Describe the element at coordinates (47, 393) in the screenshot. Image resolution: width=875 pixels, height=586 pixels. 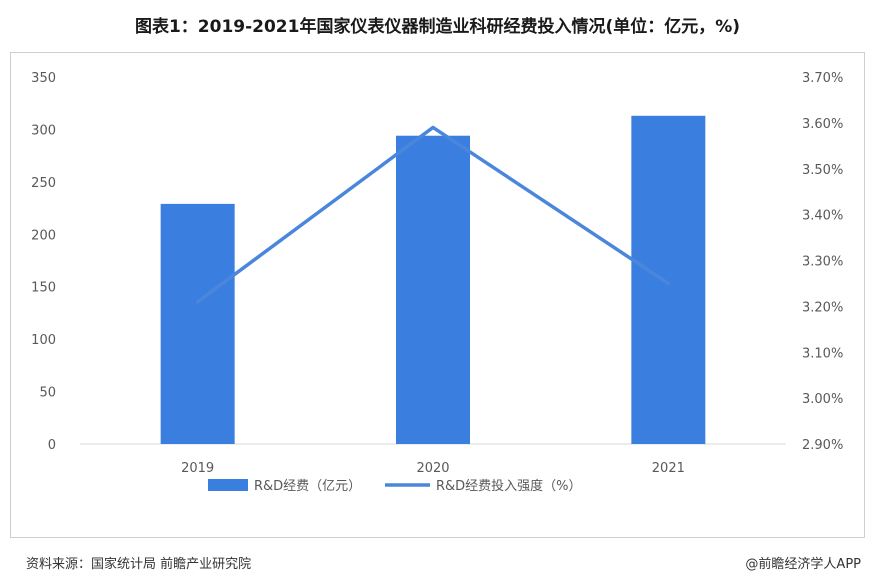
I see `y-left-tick-label: 50` at that location.